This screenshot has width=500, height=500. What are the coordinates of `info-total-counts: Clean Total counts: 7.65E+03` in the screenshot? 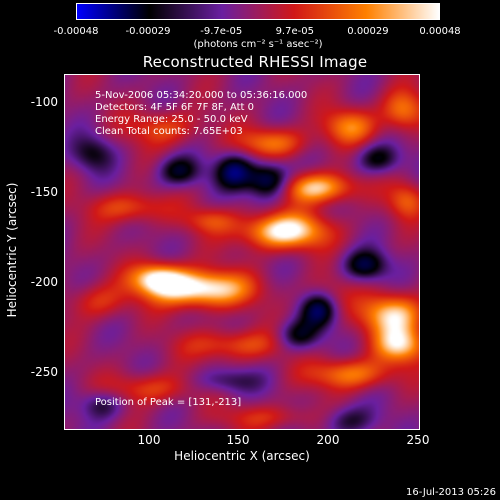 It's located at (169, 131).